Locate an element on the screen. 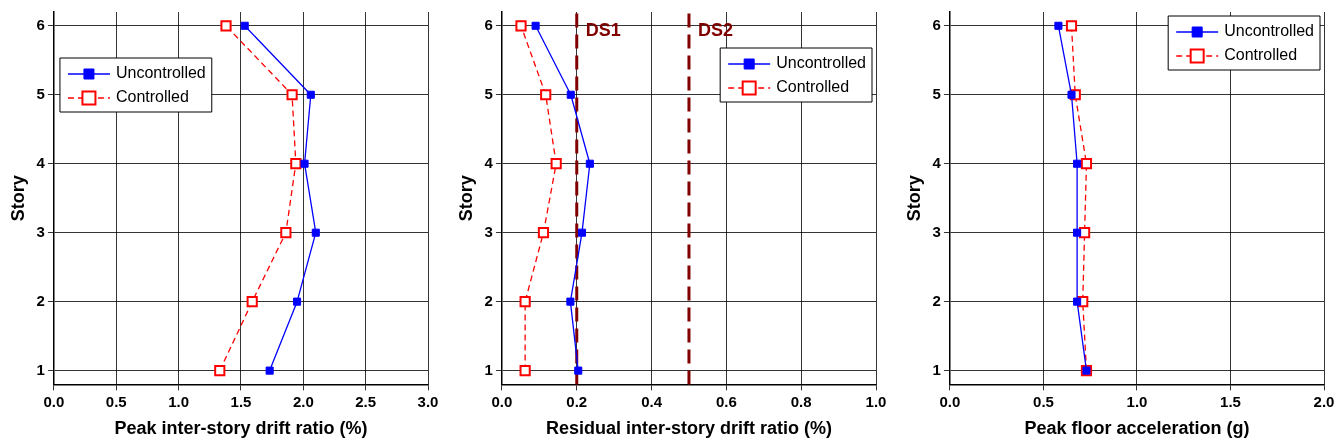 This screenshot has width=1344, height=448. x-tick-label: 3.0 is located at coordinates (428, 401).